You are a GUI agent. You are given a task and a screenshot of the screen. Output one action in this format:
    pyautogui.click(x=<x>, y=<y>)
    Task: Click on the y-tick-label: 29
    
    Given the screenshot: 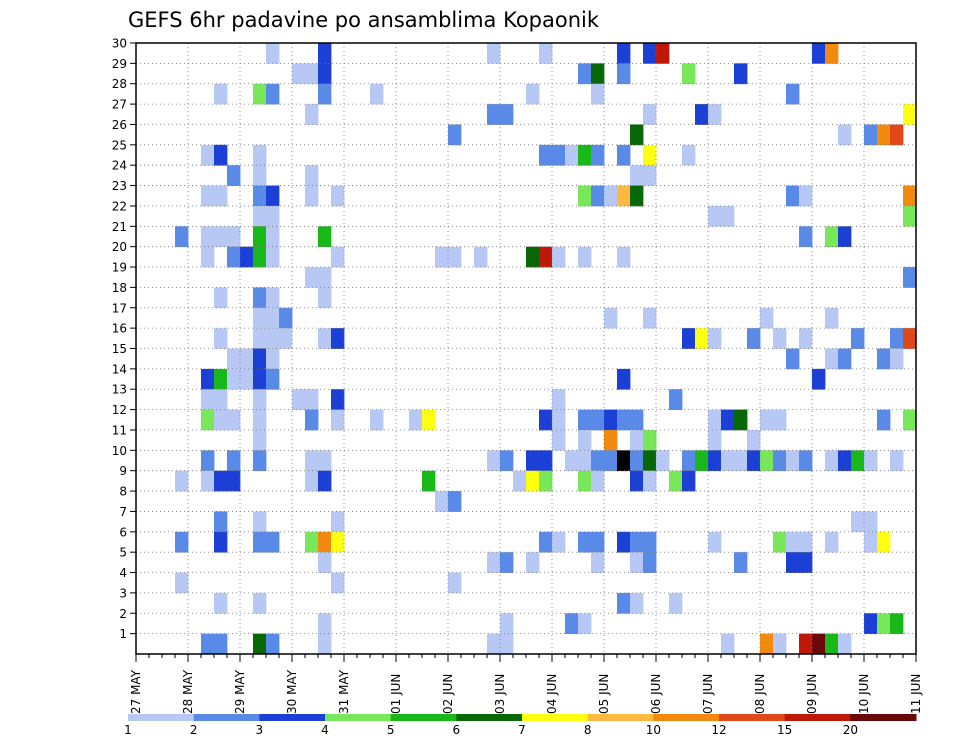 What is the action you would take?
    pyautogui.click(x=119, y=64)
    